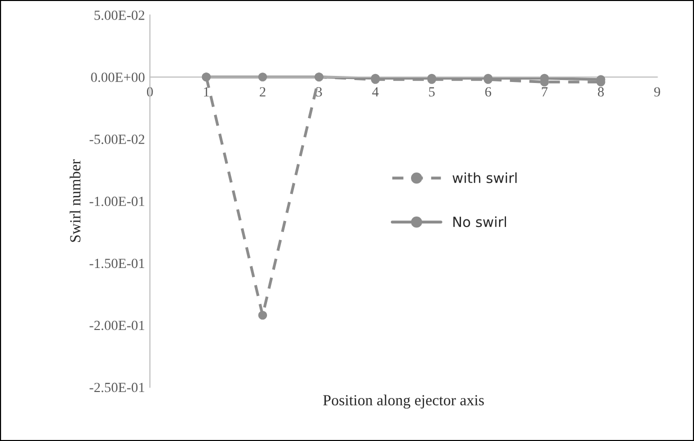 The width and height of the screenshot is (694, 441). I want to click on x-tick-label: 0, so click(149, 92).